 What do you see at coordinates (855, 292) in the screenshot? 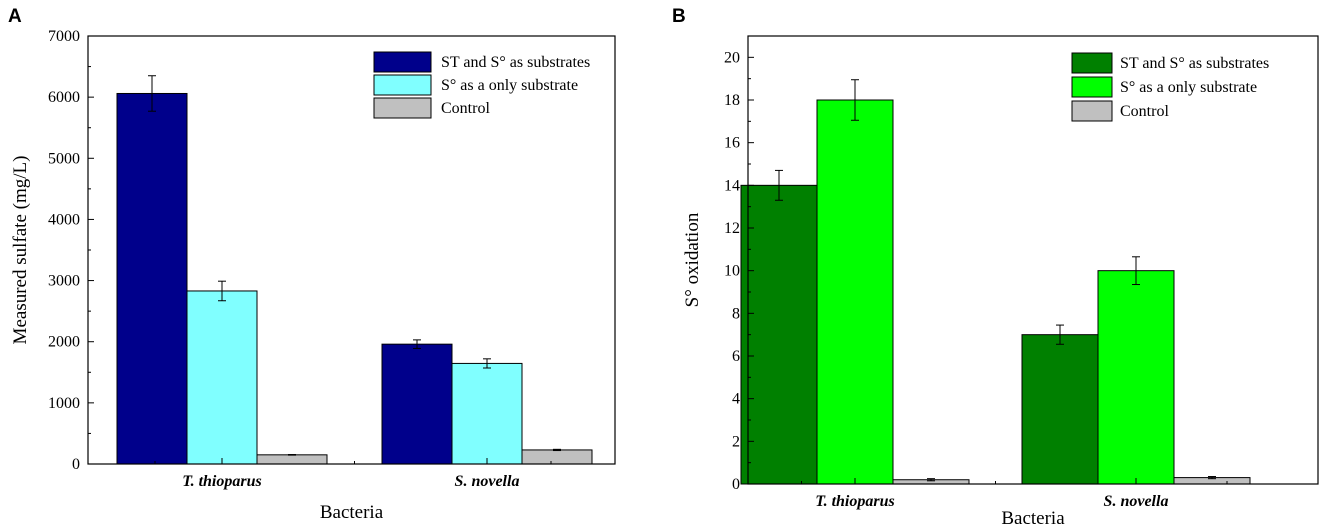
I see `bar-b-s1-c0` at bounding box center [855, 292].